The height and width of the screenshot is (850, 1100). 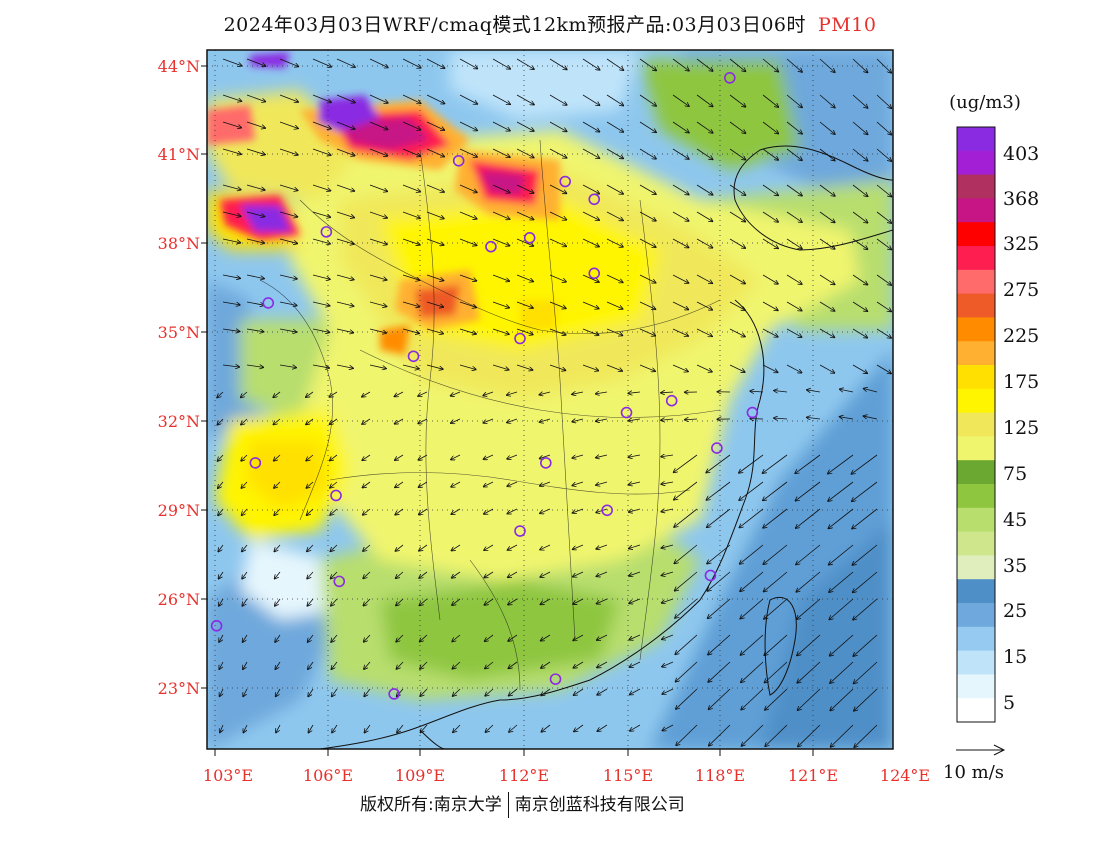 What do you see at coordinates (179, 599) in the screenshot?
I see `lat-label: 26°N` at bounding box center [179, 599].